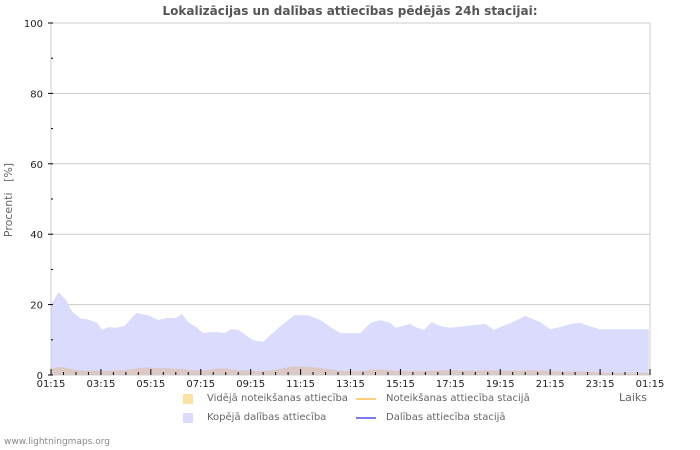 The image size is (700, 450). I want to click on legend-label: Noteikšanas attiecība stacijā, so click(458, 398).